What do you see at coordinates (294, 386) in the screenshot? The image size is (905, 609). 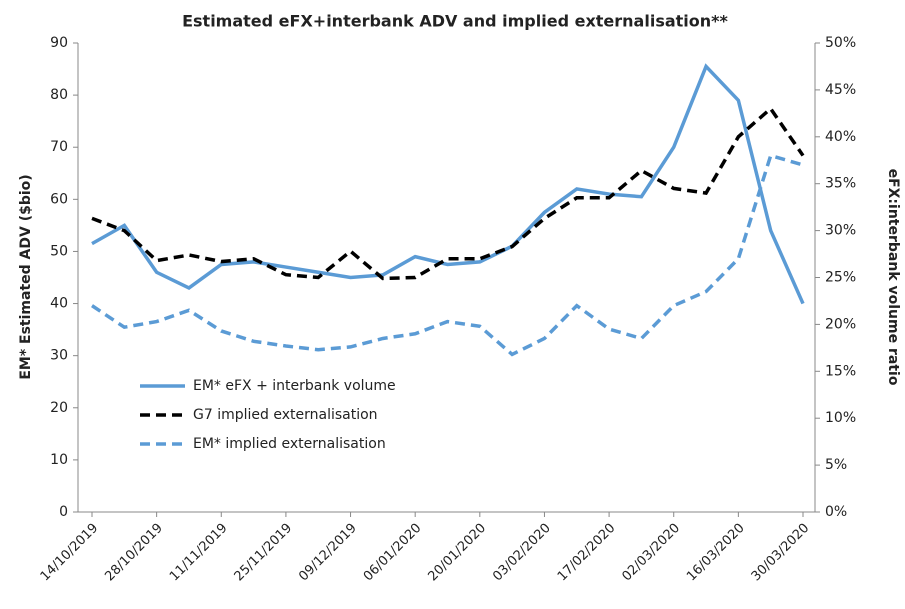 I see `legend-label: EM* eFX + interbank volume` at bounding box center [294, 386].